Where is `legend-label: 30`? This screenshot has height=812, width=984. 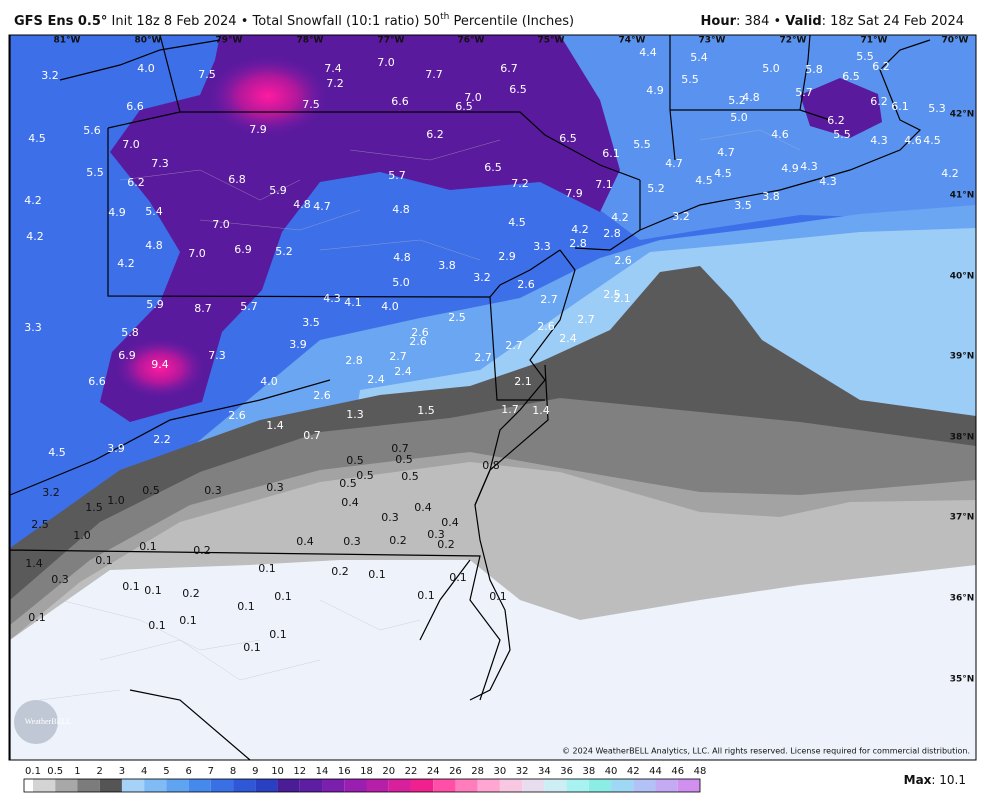 legend-label: 30 is located at coordinates (500, 771).